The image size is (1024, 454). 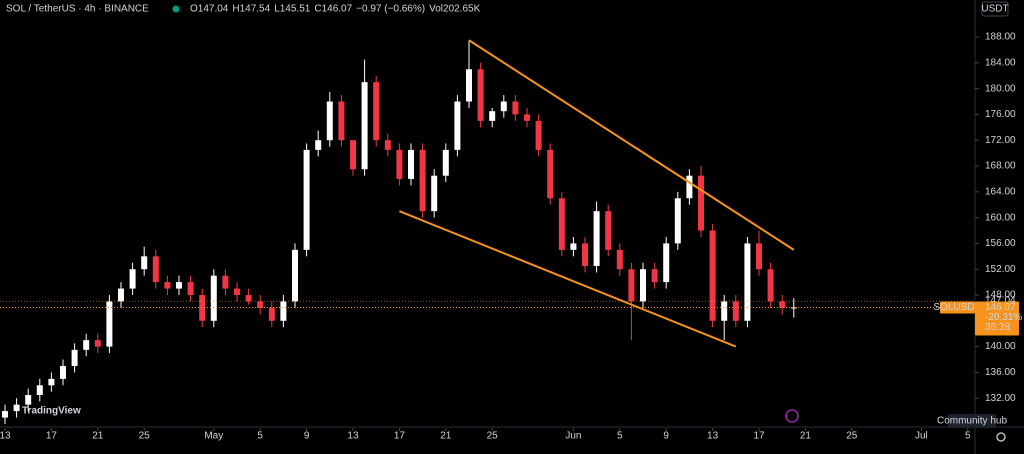 What do you see at coordinates (213, 436) in the screenshot?
I see `x-tick-label: May` at bounding box center [213, 436].